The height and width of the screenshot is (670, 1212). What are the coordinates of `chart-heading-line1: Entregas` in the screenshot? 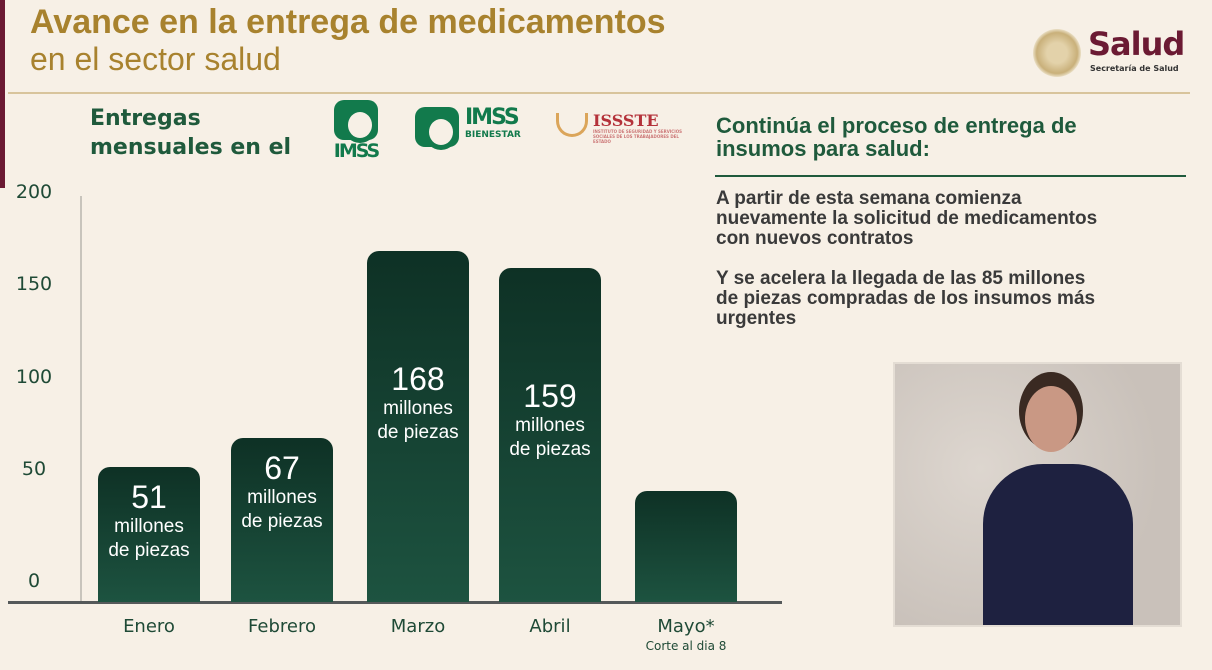 It's located at (145, 118).